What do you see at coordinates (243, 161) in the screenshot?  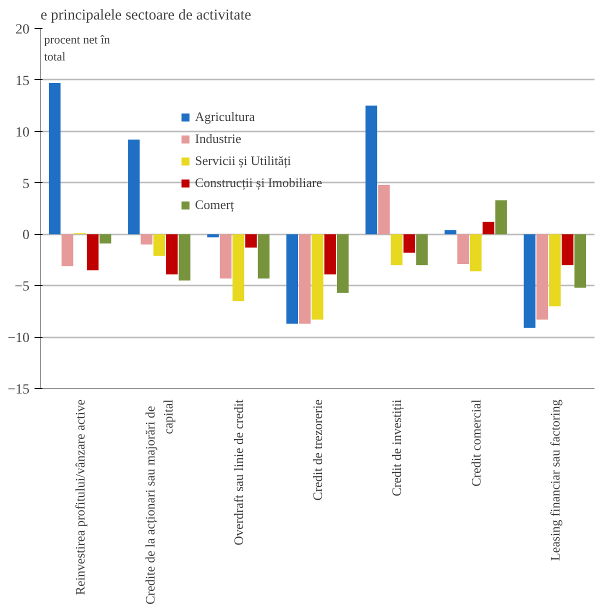 I see `legend-label: Servicii și Utilități` at bounding box center [243, 161].